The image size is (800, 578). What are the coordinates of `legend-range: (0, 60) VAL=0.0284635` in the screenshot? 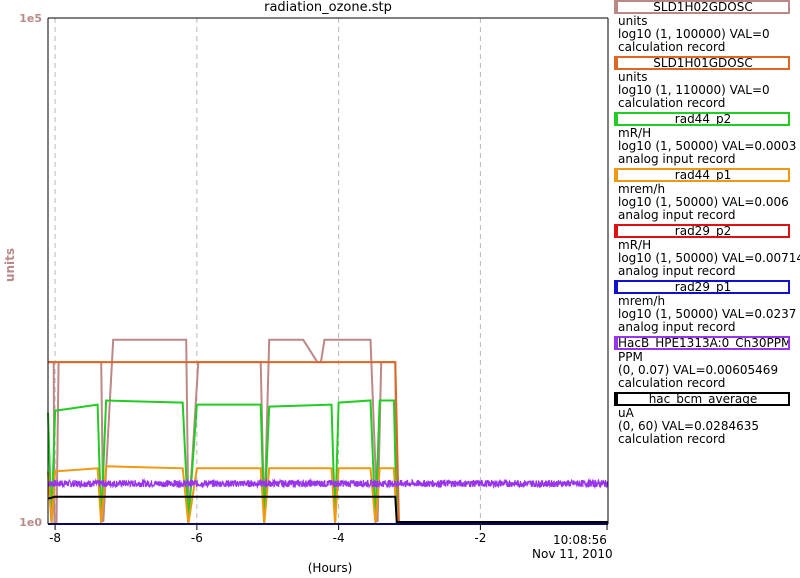 It's located at (688, 426).